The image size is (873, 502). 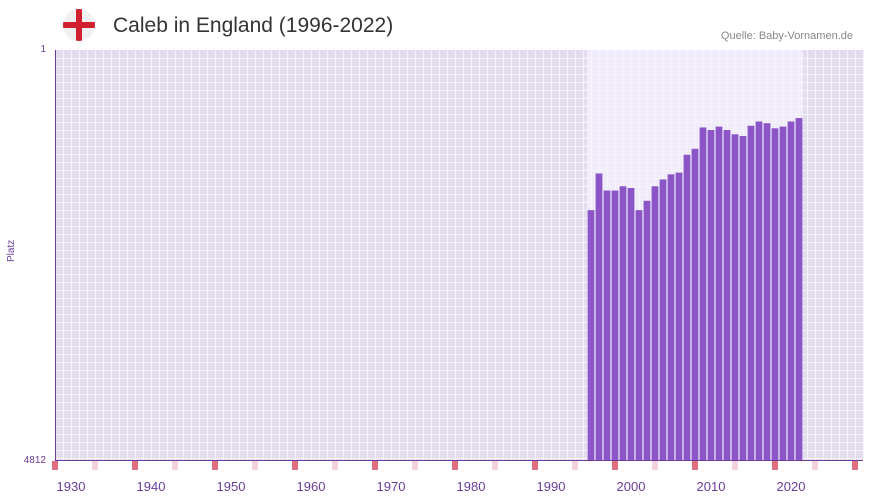 I want to click on bar-2010, so click(x=711, y=295).